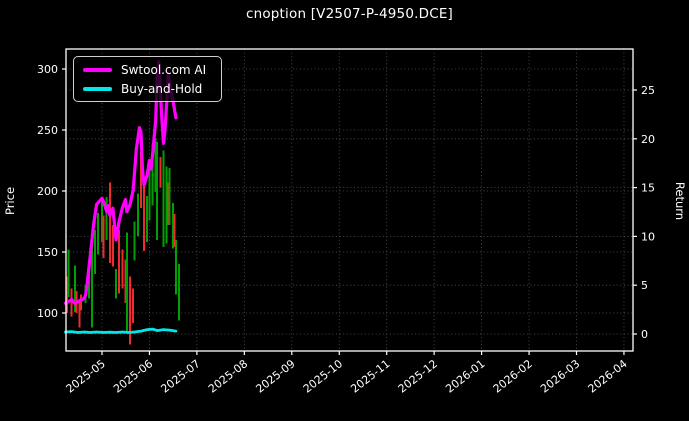 The image size is (689, 421). I want to click on legend: Swtool.com AI Buy-and-Hold, so click(147, 79).